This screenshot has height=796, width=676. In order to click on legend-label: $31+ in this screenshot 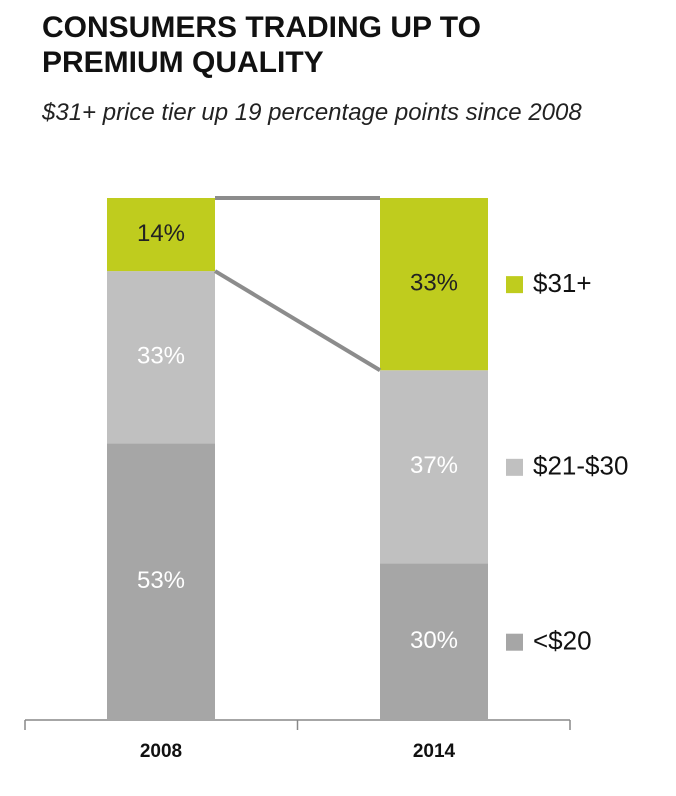, I will do `click(562, 283)`.